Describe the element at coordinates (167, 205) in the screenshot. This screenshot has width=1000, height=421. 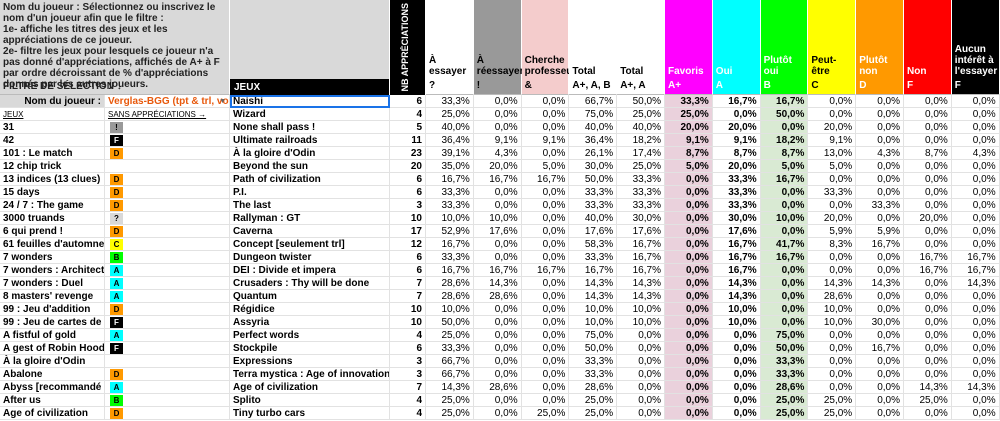
I see `badge-cell: D` at that location.